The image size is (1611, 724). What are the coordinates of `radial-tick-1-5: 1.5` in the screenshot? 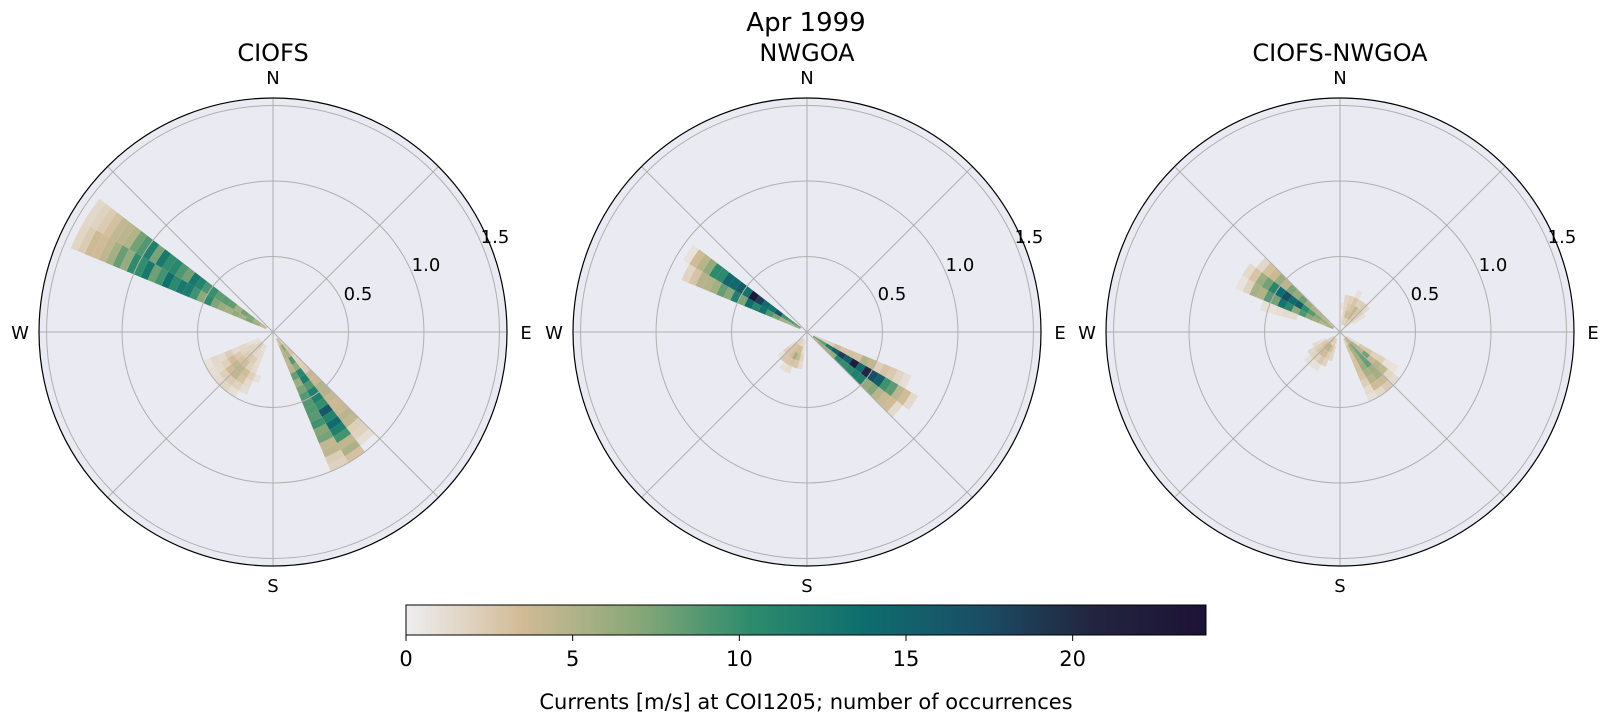 It's located at (1562, 237).